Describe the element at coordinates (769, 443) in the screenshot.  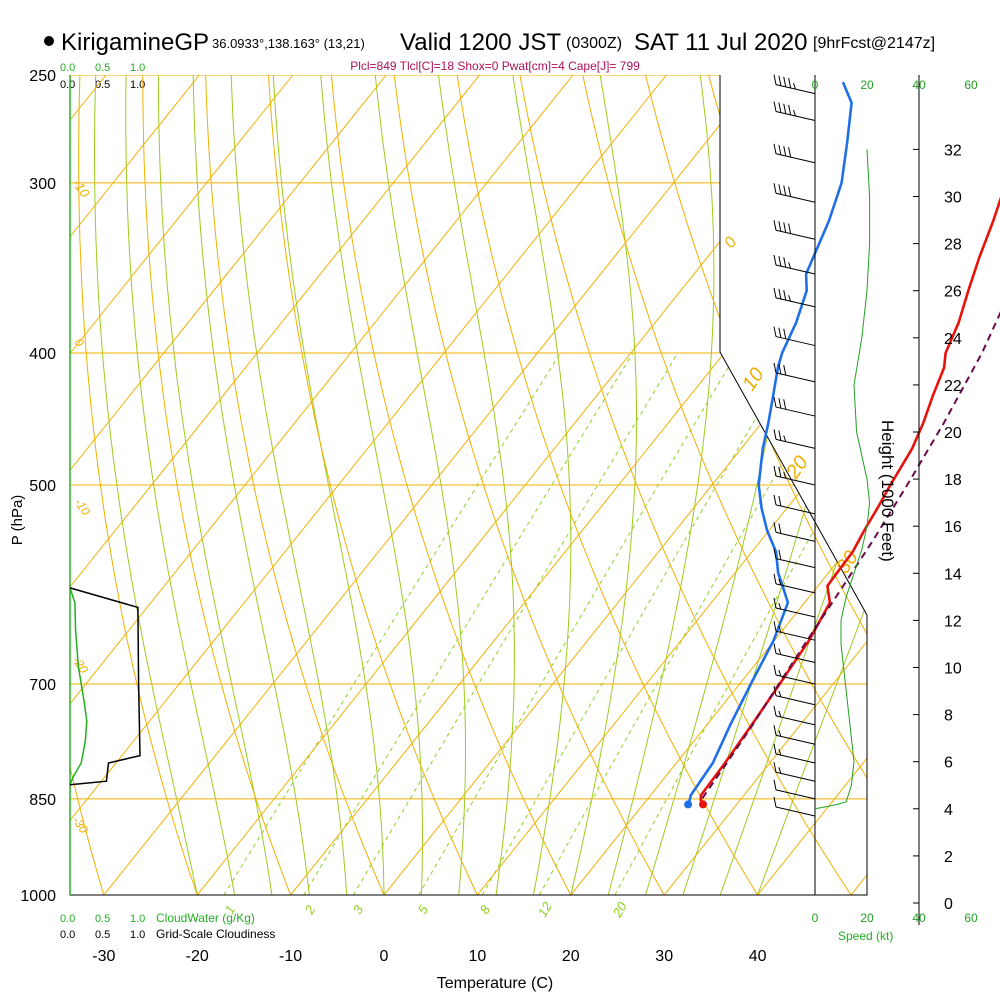
I see `dewpoint-line` at that location.